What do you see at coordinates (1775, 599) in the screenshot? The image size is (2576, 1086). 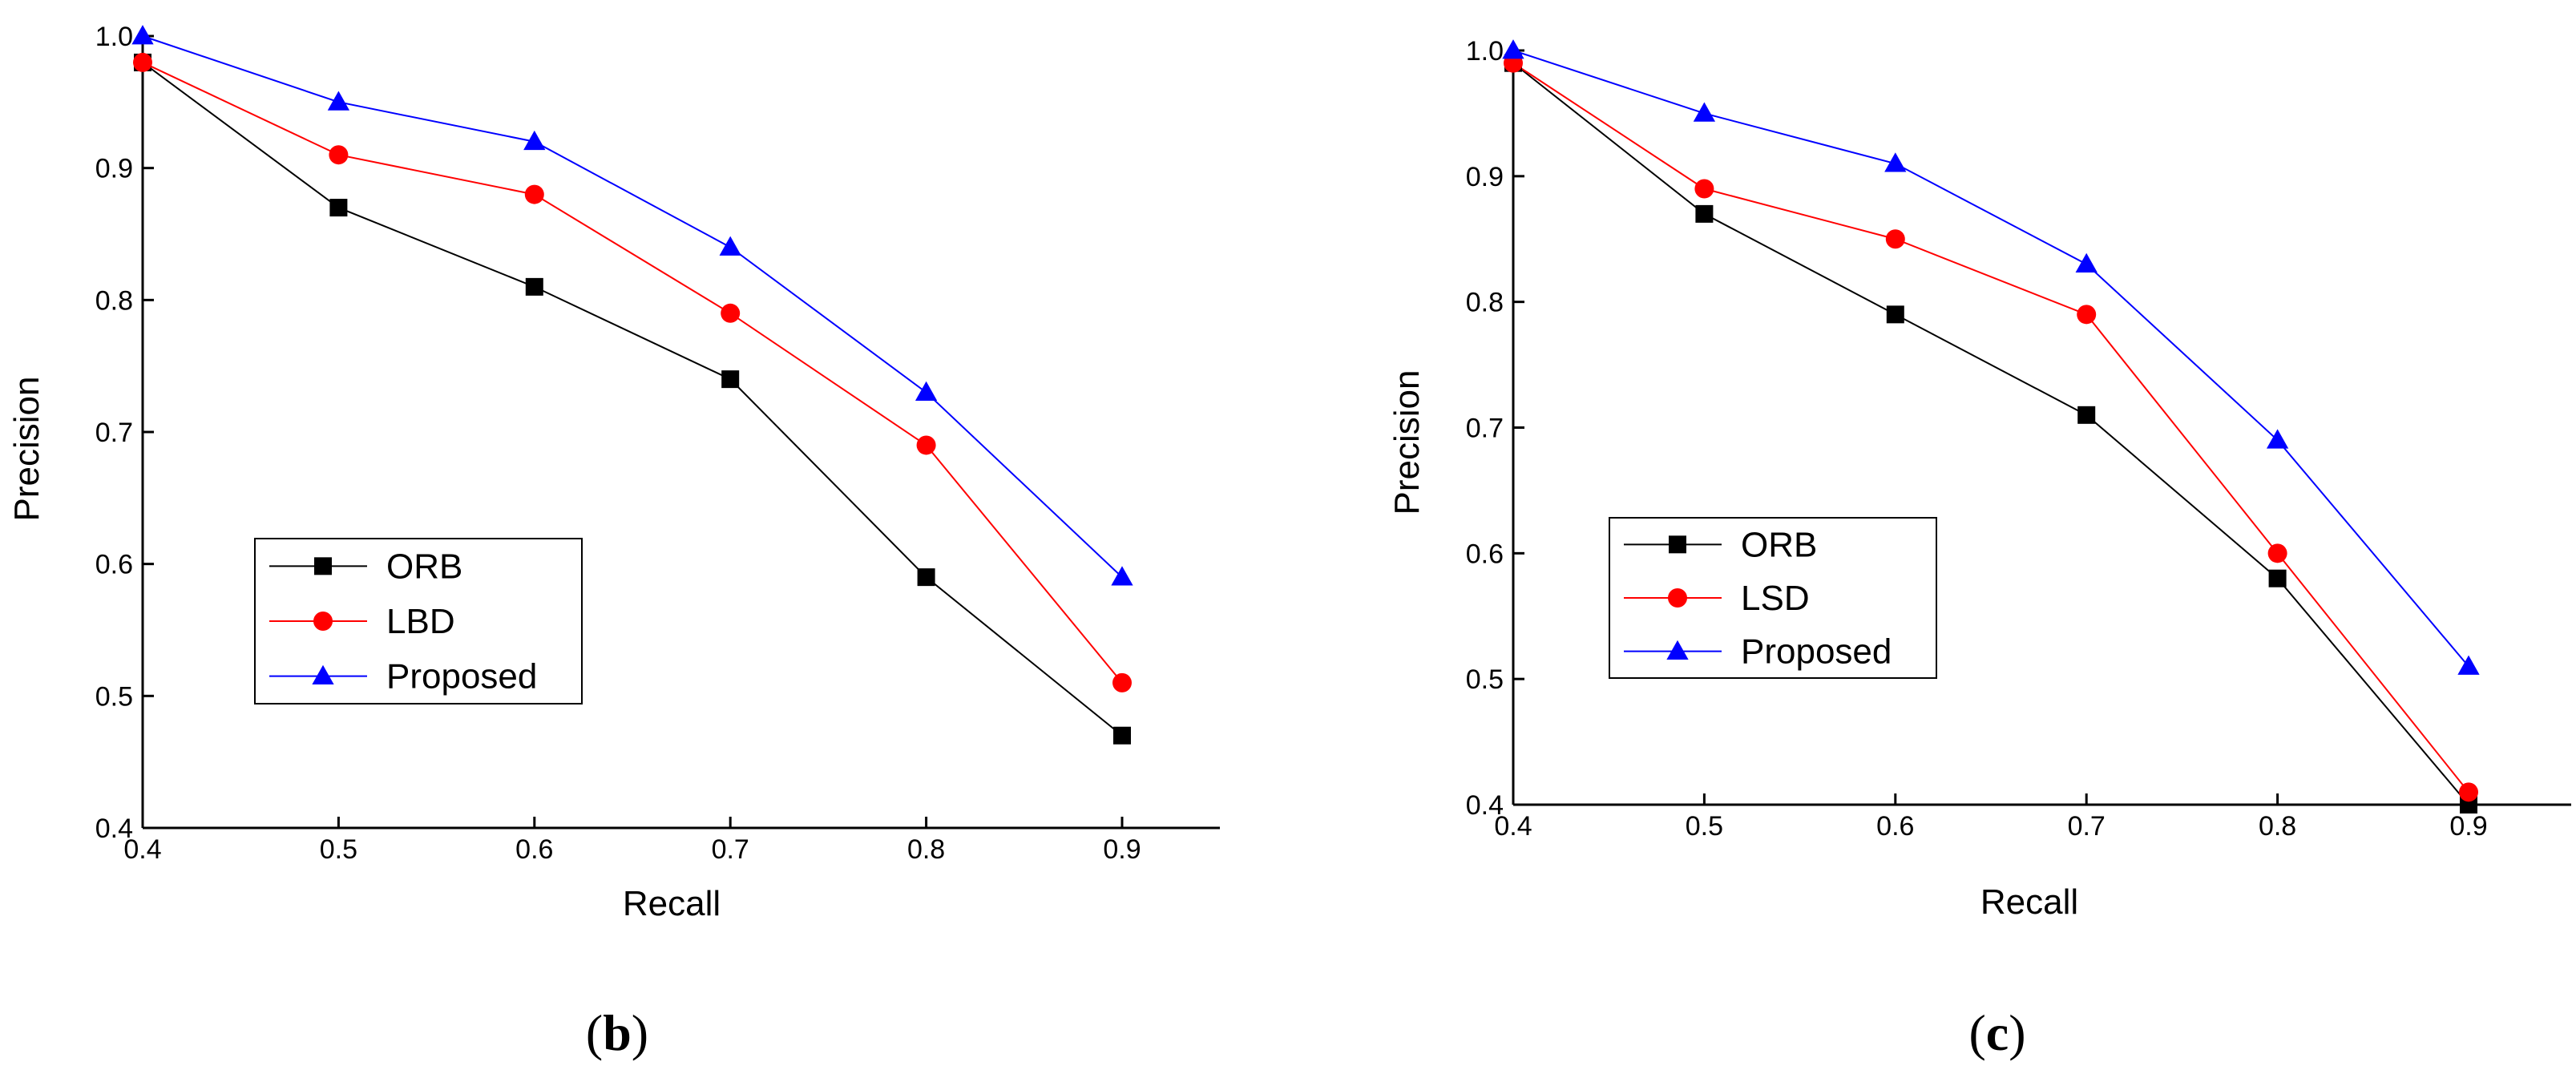 I see `legend-label-lsd: LSD` at bounding box center [1775, 599].